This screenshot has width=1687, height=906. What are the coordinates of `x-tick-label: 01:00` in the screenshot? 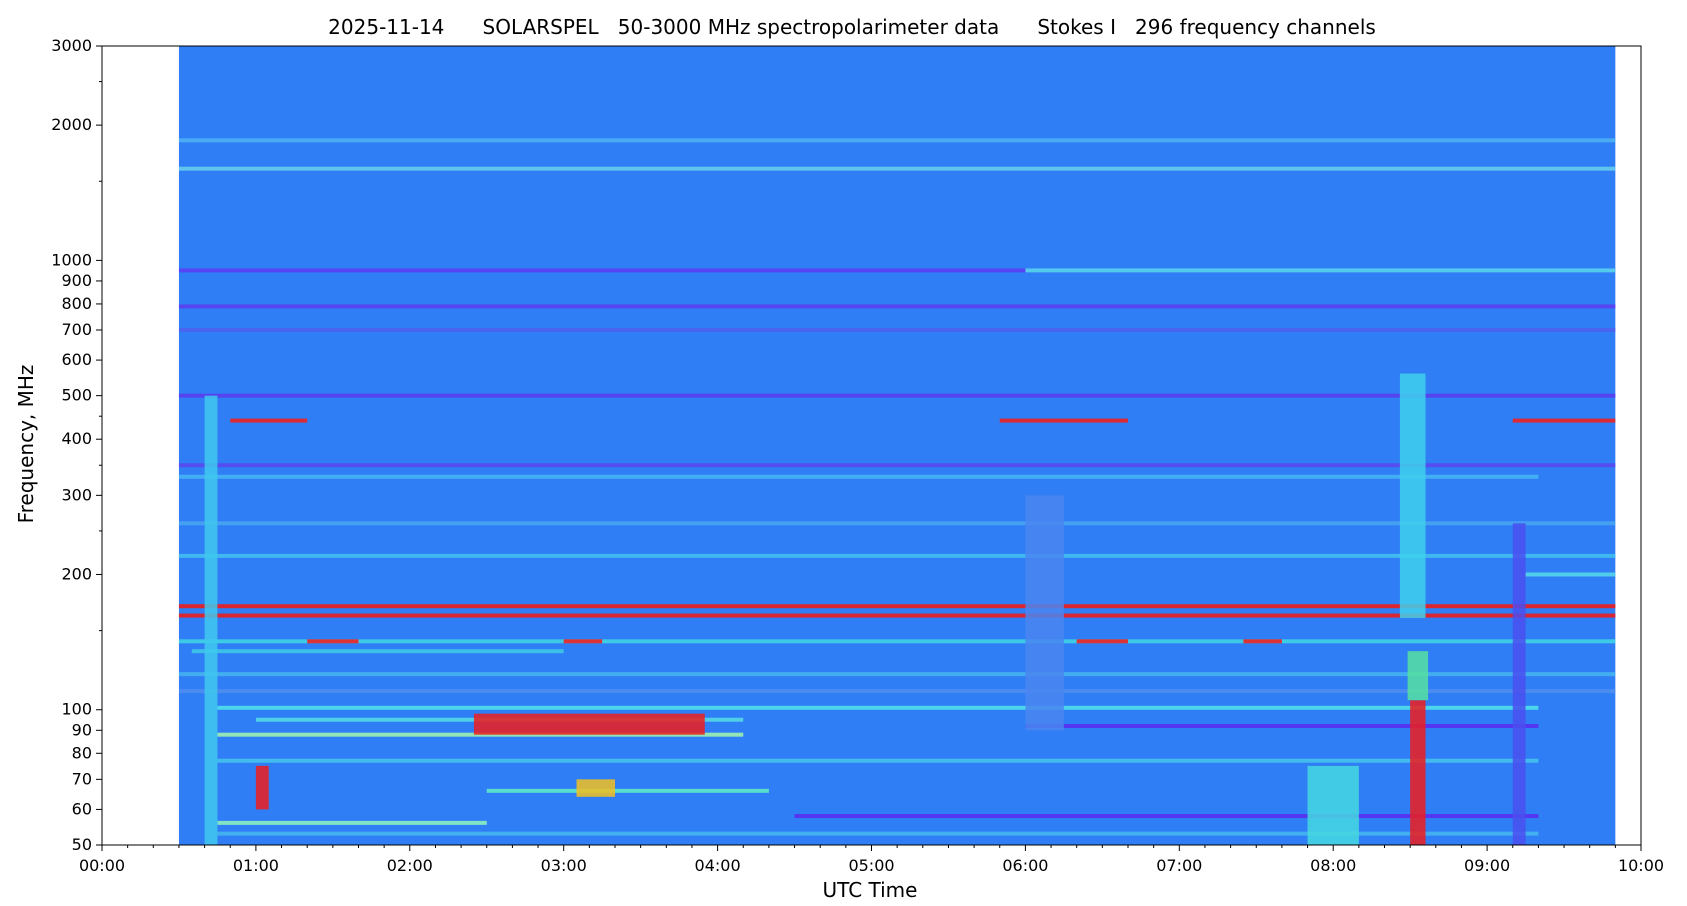 It's located at (256, 865).